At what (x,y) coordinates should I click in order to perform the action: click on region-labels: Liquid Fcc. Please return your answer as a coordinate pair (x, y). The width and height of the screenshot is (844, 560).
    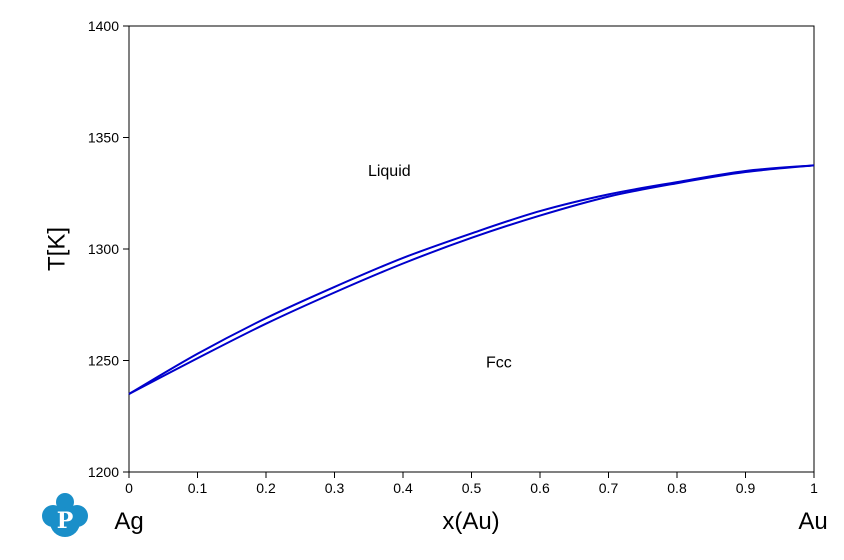
    Looking at the image, I should click on (440, 267).